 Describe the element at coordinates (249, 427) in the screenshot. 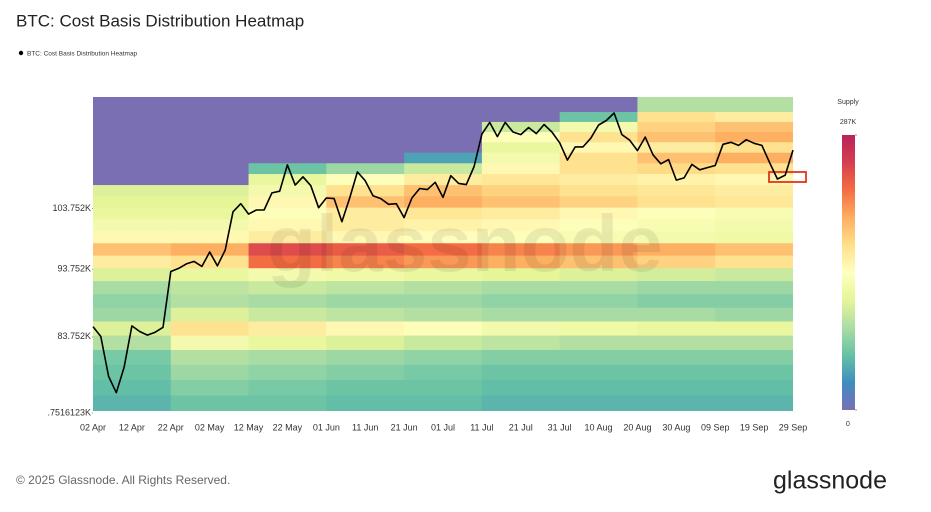

I see `x-tick-label: 12 May` at that location.